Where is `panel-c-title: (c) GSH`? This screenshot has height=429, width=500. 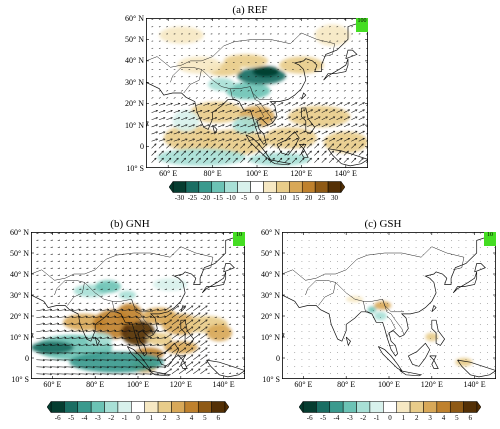 panel-c-title: (c) GSH is located at coordinates (383, 224).